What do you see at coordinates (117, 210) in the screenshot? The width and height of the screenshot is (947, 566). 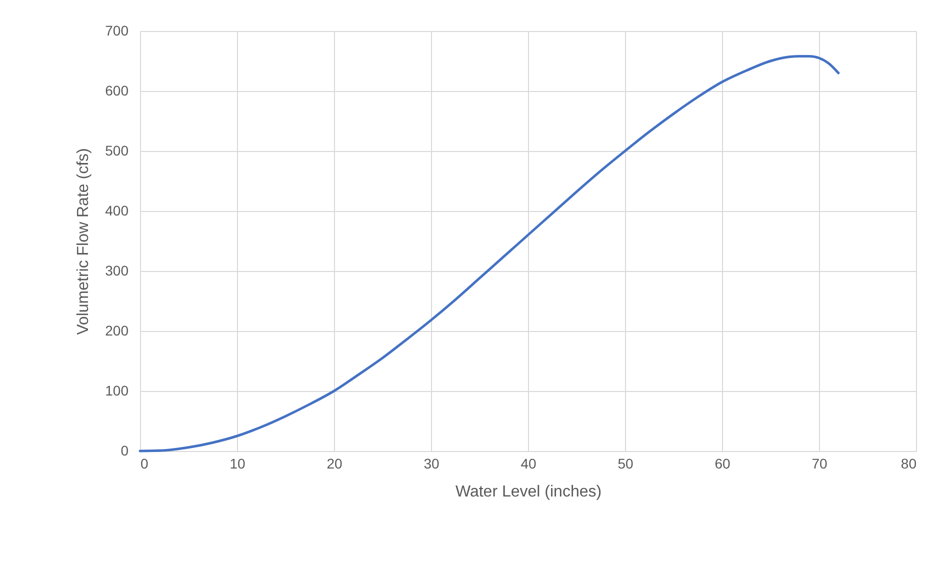 I see `y-tick-label: 400` at bounding box center [117, 210].